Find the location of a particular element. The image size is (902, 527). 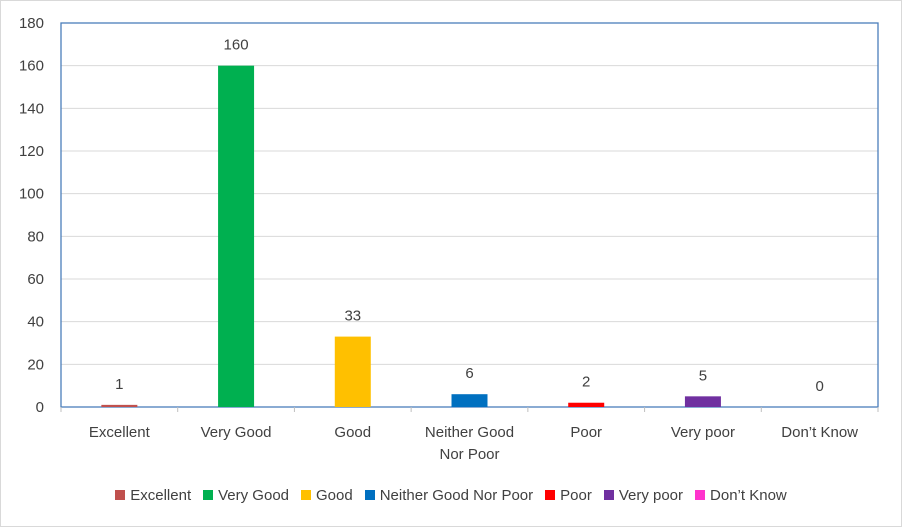

legend-item-very-good: Very Good is located at coordinates (246, 495).